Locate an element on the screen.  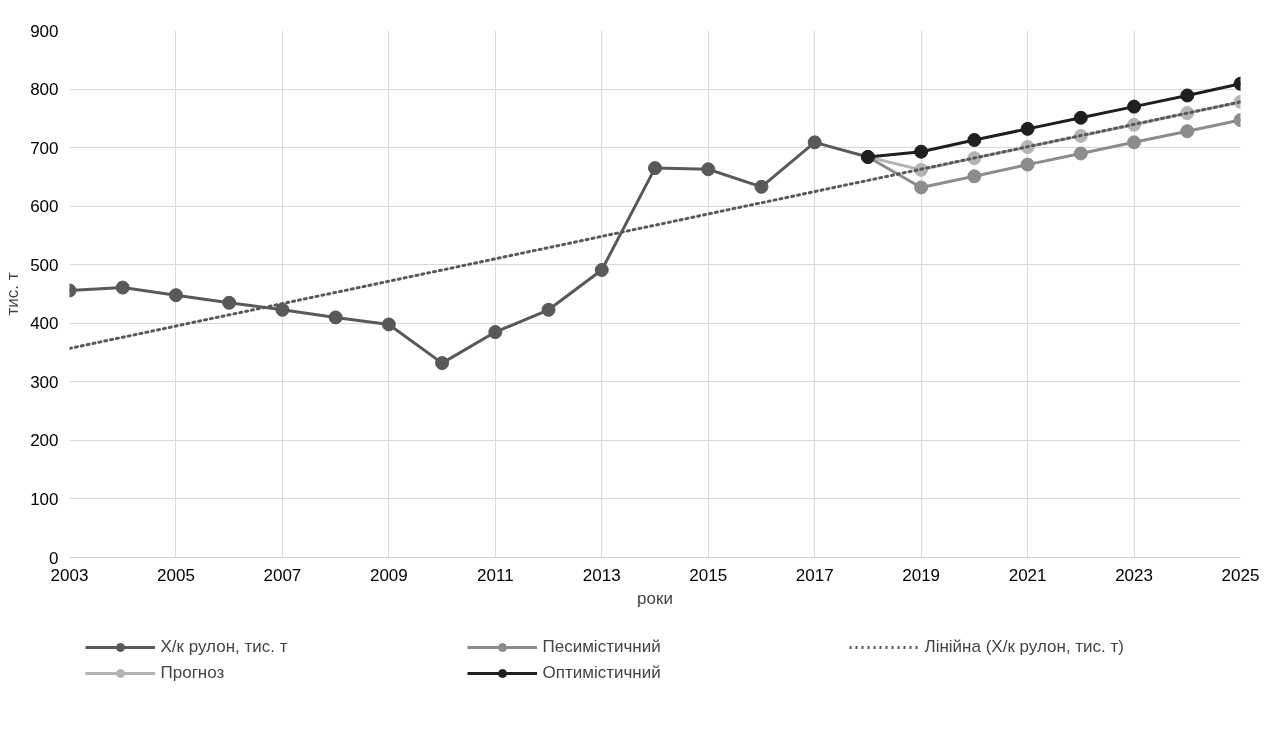
legend-label: Х/к рулон, тис. т is located at coordinates (224, 647).